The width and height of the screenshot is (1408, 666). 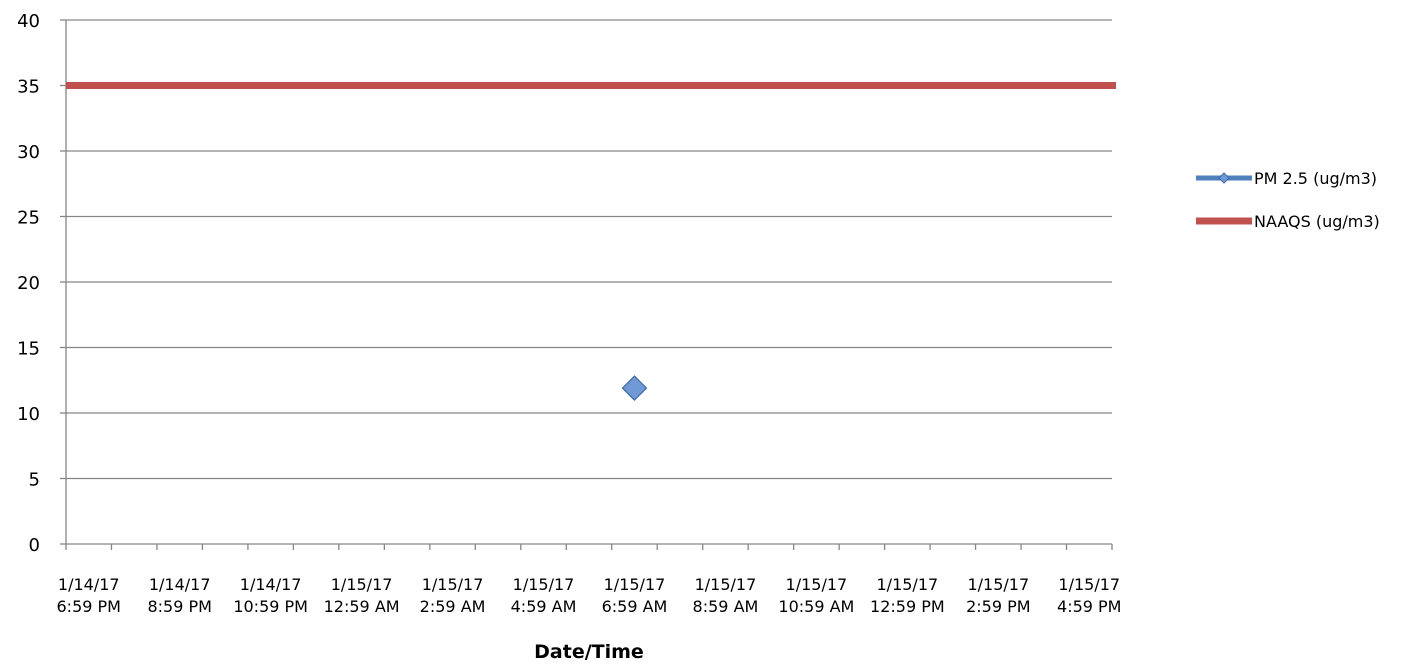 I want to click on y-tick-label: 35, so click(x=28, y=87).